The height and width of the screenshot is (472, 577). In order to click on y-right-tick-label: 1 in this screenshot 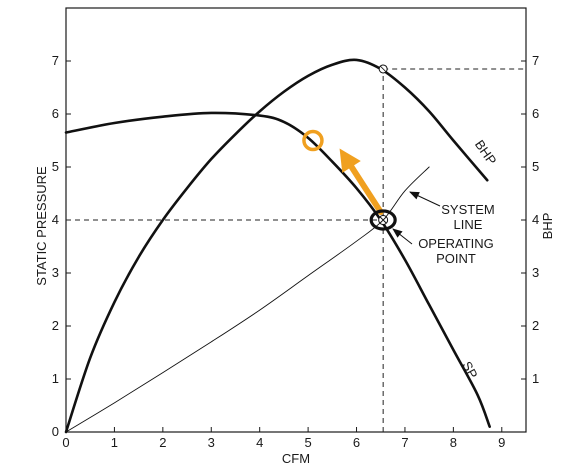, I will do `click(535, 378)`.